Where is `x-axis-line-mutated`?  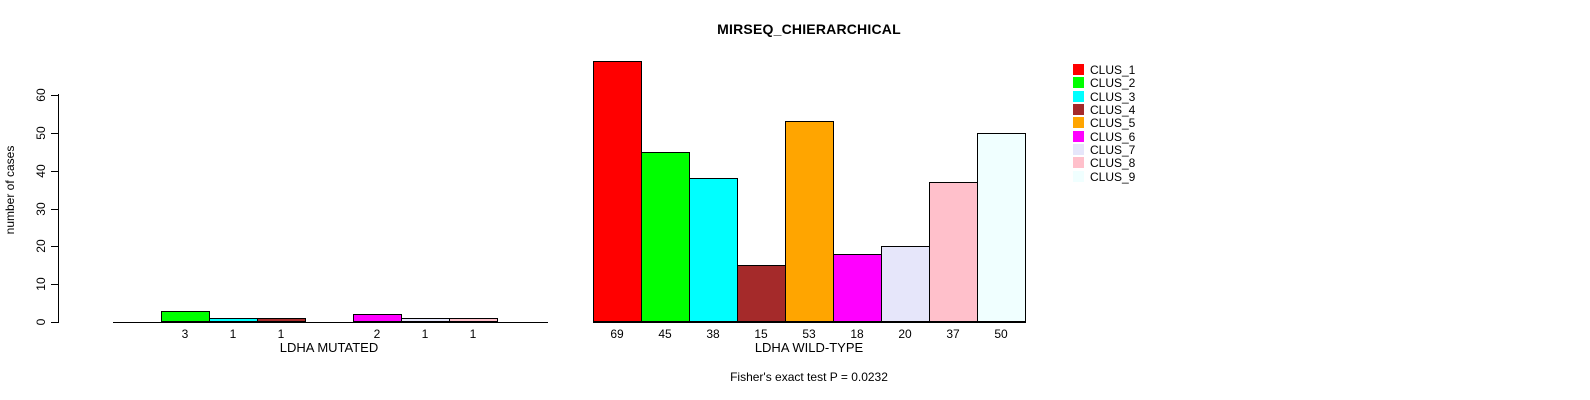
x-axis-line-mutated is located at coordinates (330, 322).